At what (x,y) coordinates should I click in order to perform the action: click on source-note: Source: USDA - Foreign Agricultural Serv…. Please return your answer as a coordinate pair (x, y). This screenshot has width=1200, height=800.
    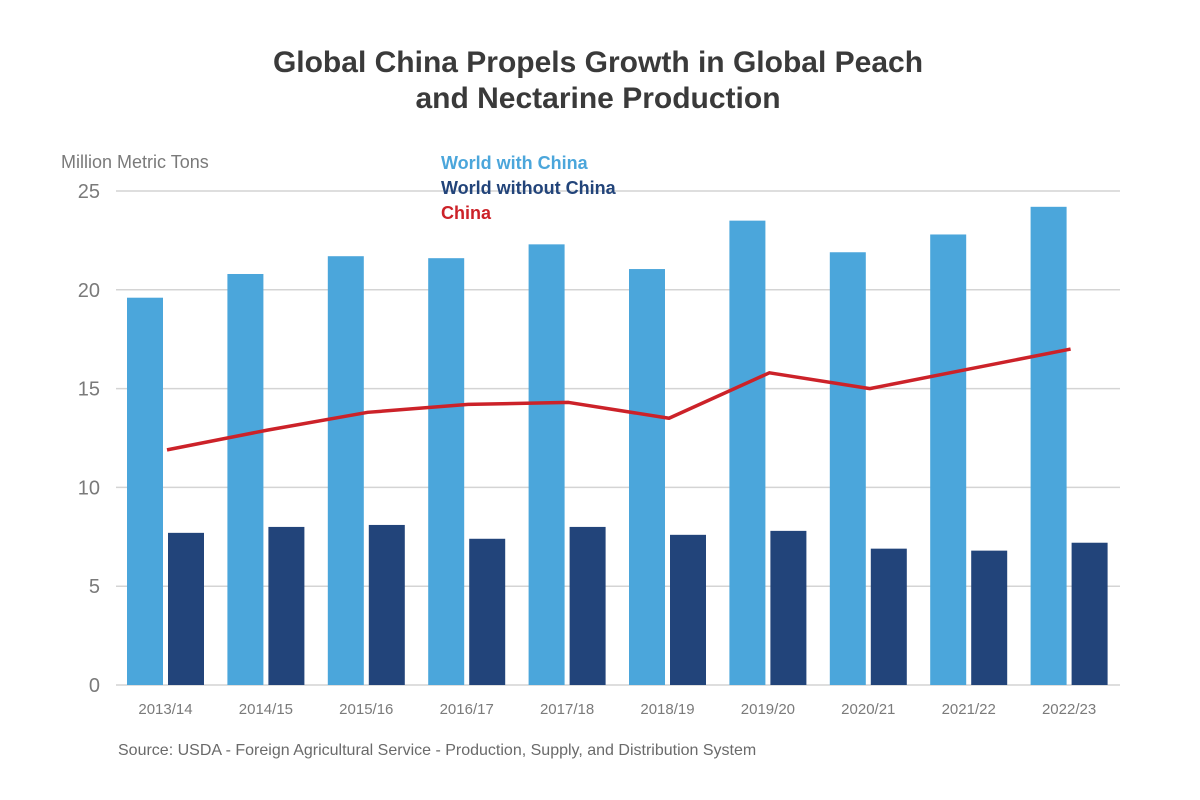
    Looking at the image, I should click on (437, 750).